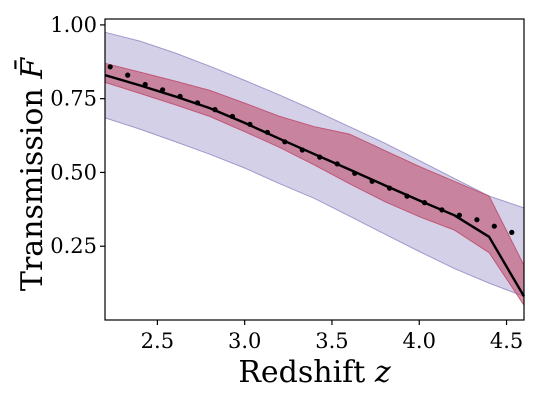  I want to click on y-axis-ticks: 0.25 0.50 0.75 1.00, so click(77, 135).